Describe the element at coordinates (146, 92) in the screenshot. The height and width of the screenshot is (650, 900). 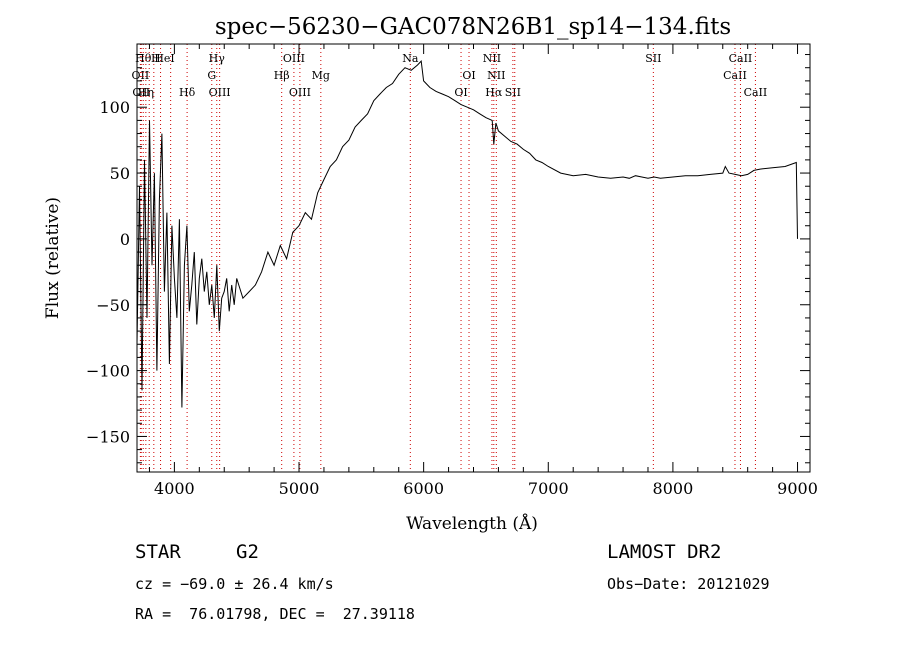
I see `line-marker-label: Hη` at that location.